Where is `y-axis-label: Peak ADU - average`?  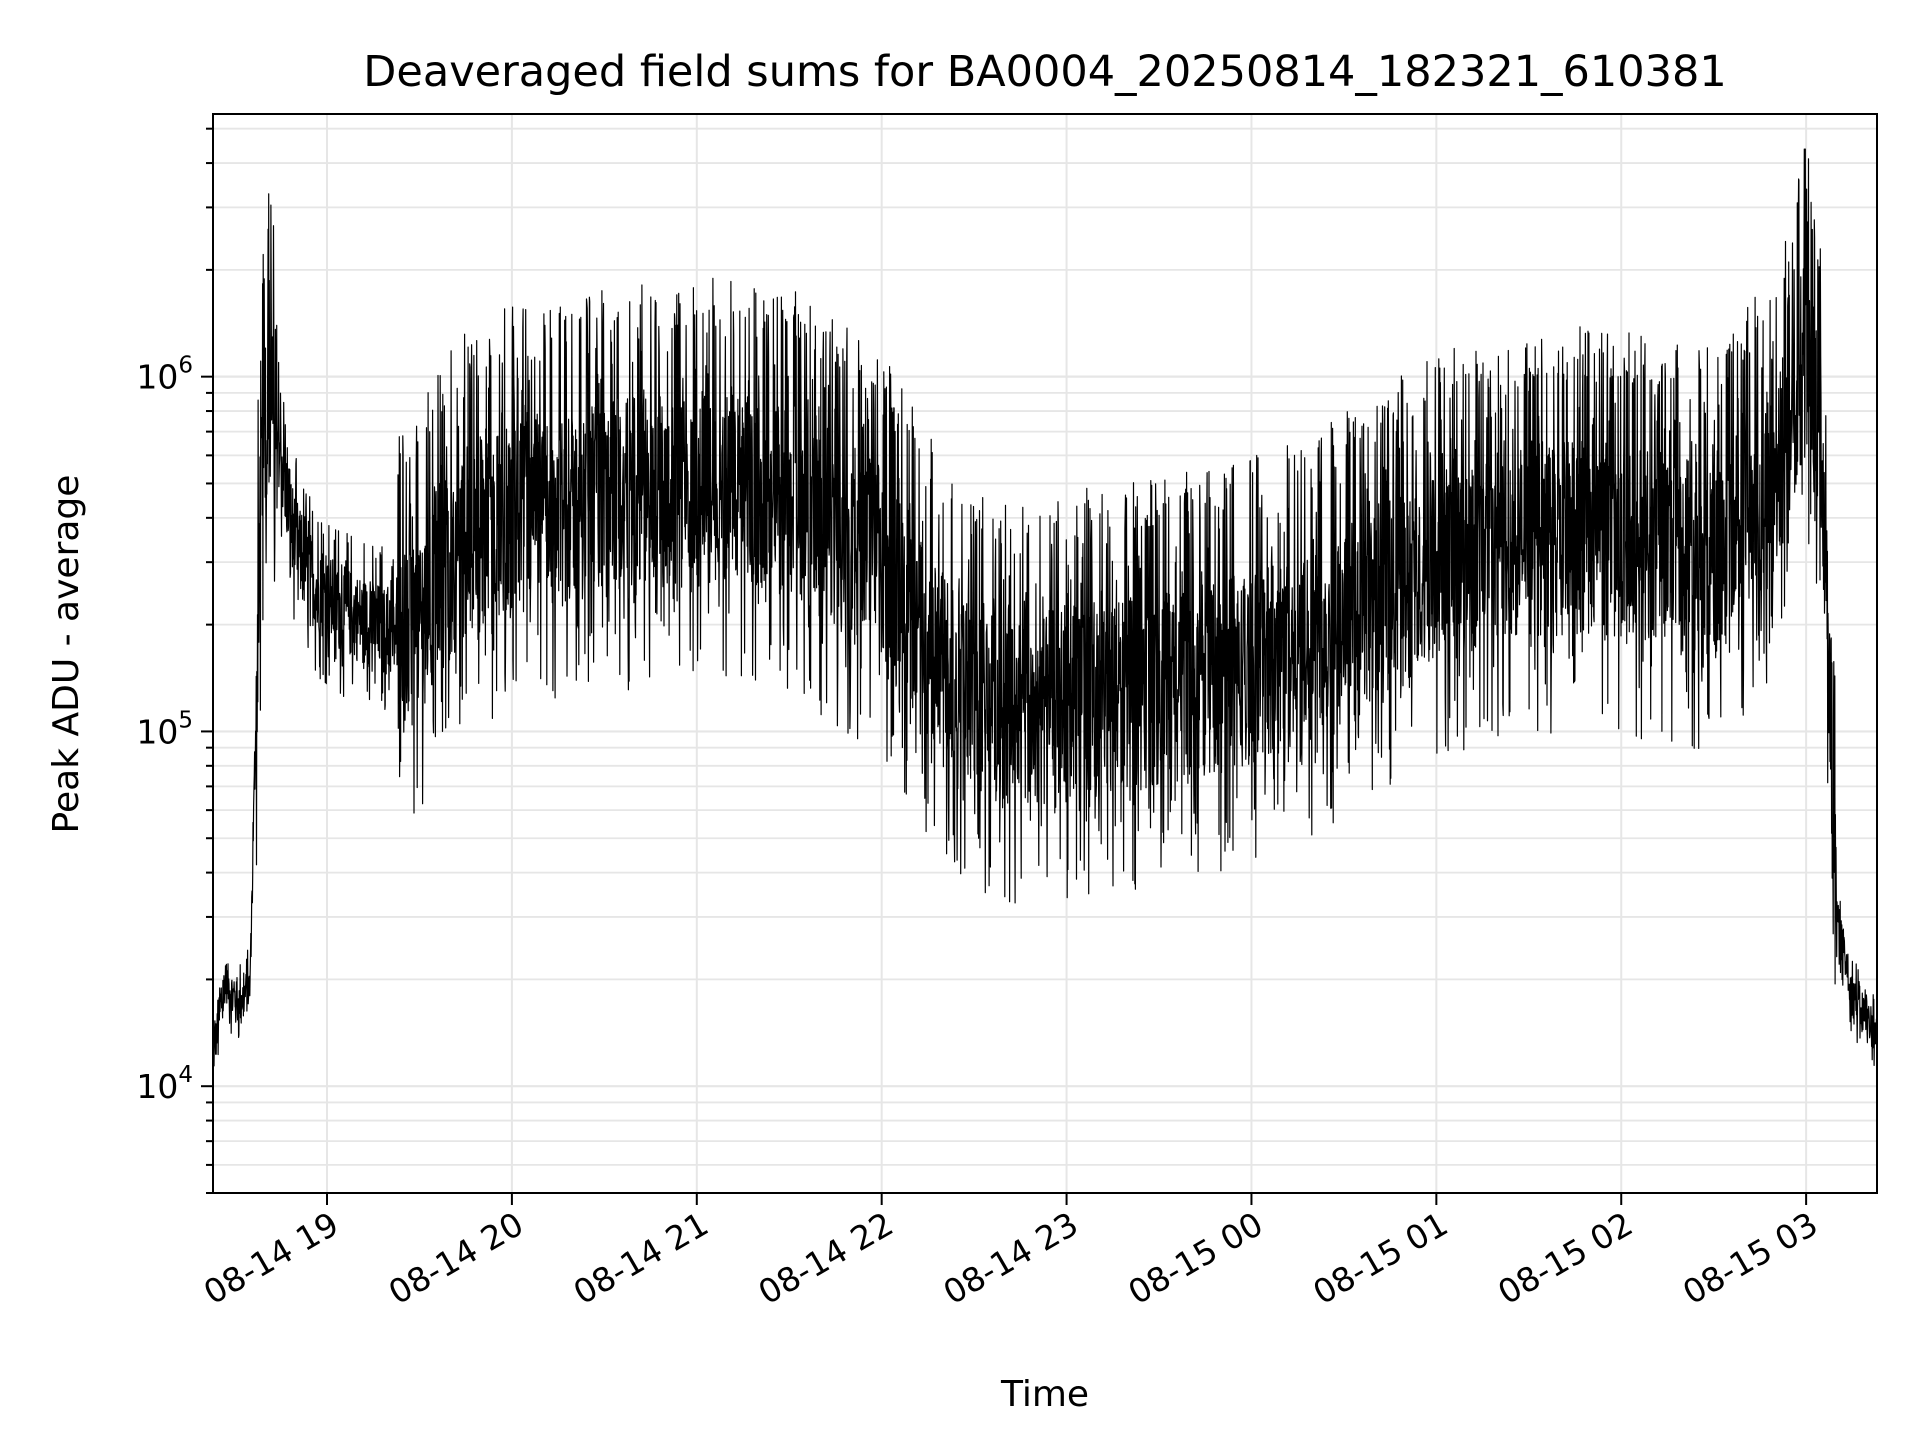 y-axis-label: Peak ADU - average is located at coordinates (66, 654).